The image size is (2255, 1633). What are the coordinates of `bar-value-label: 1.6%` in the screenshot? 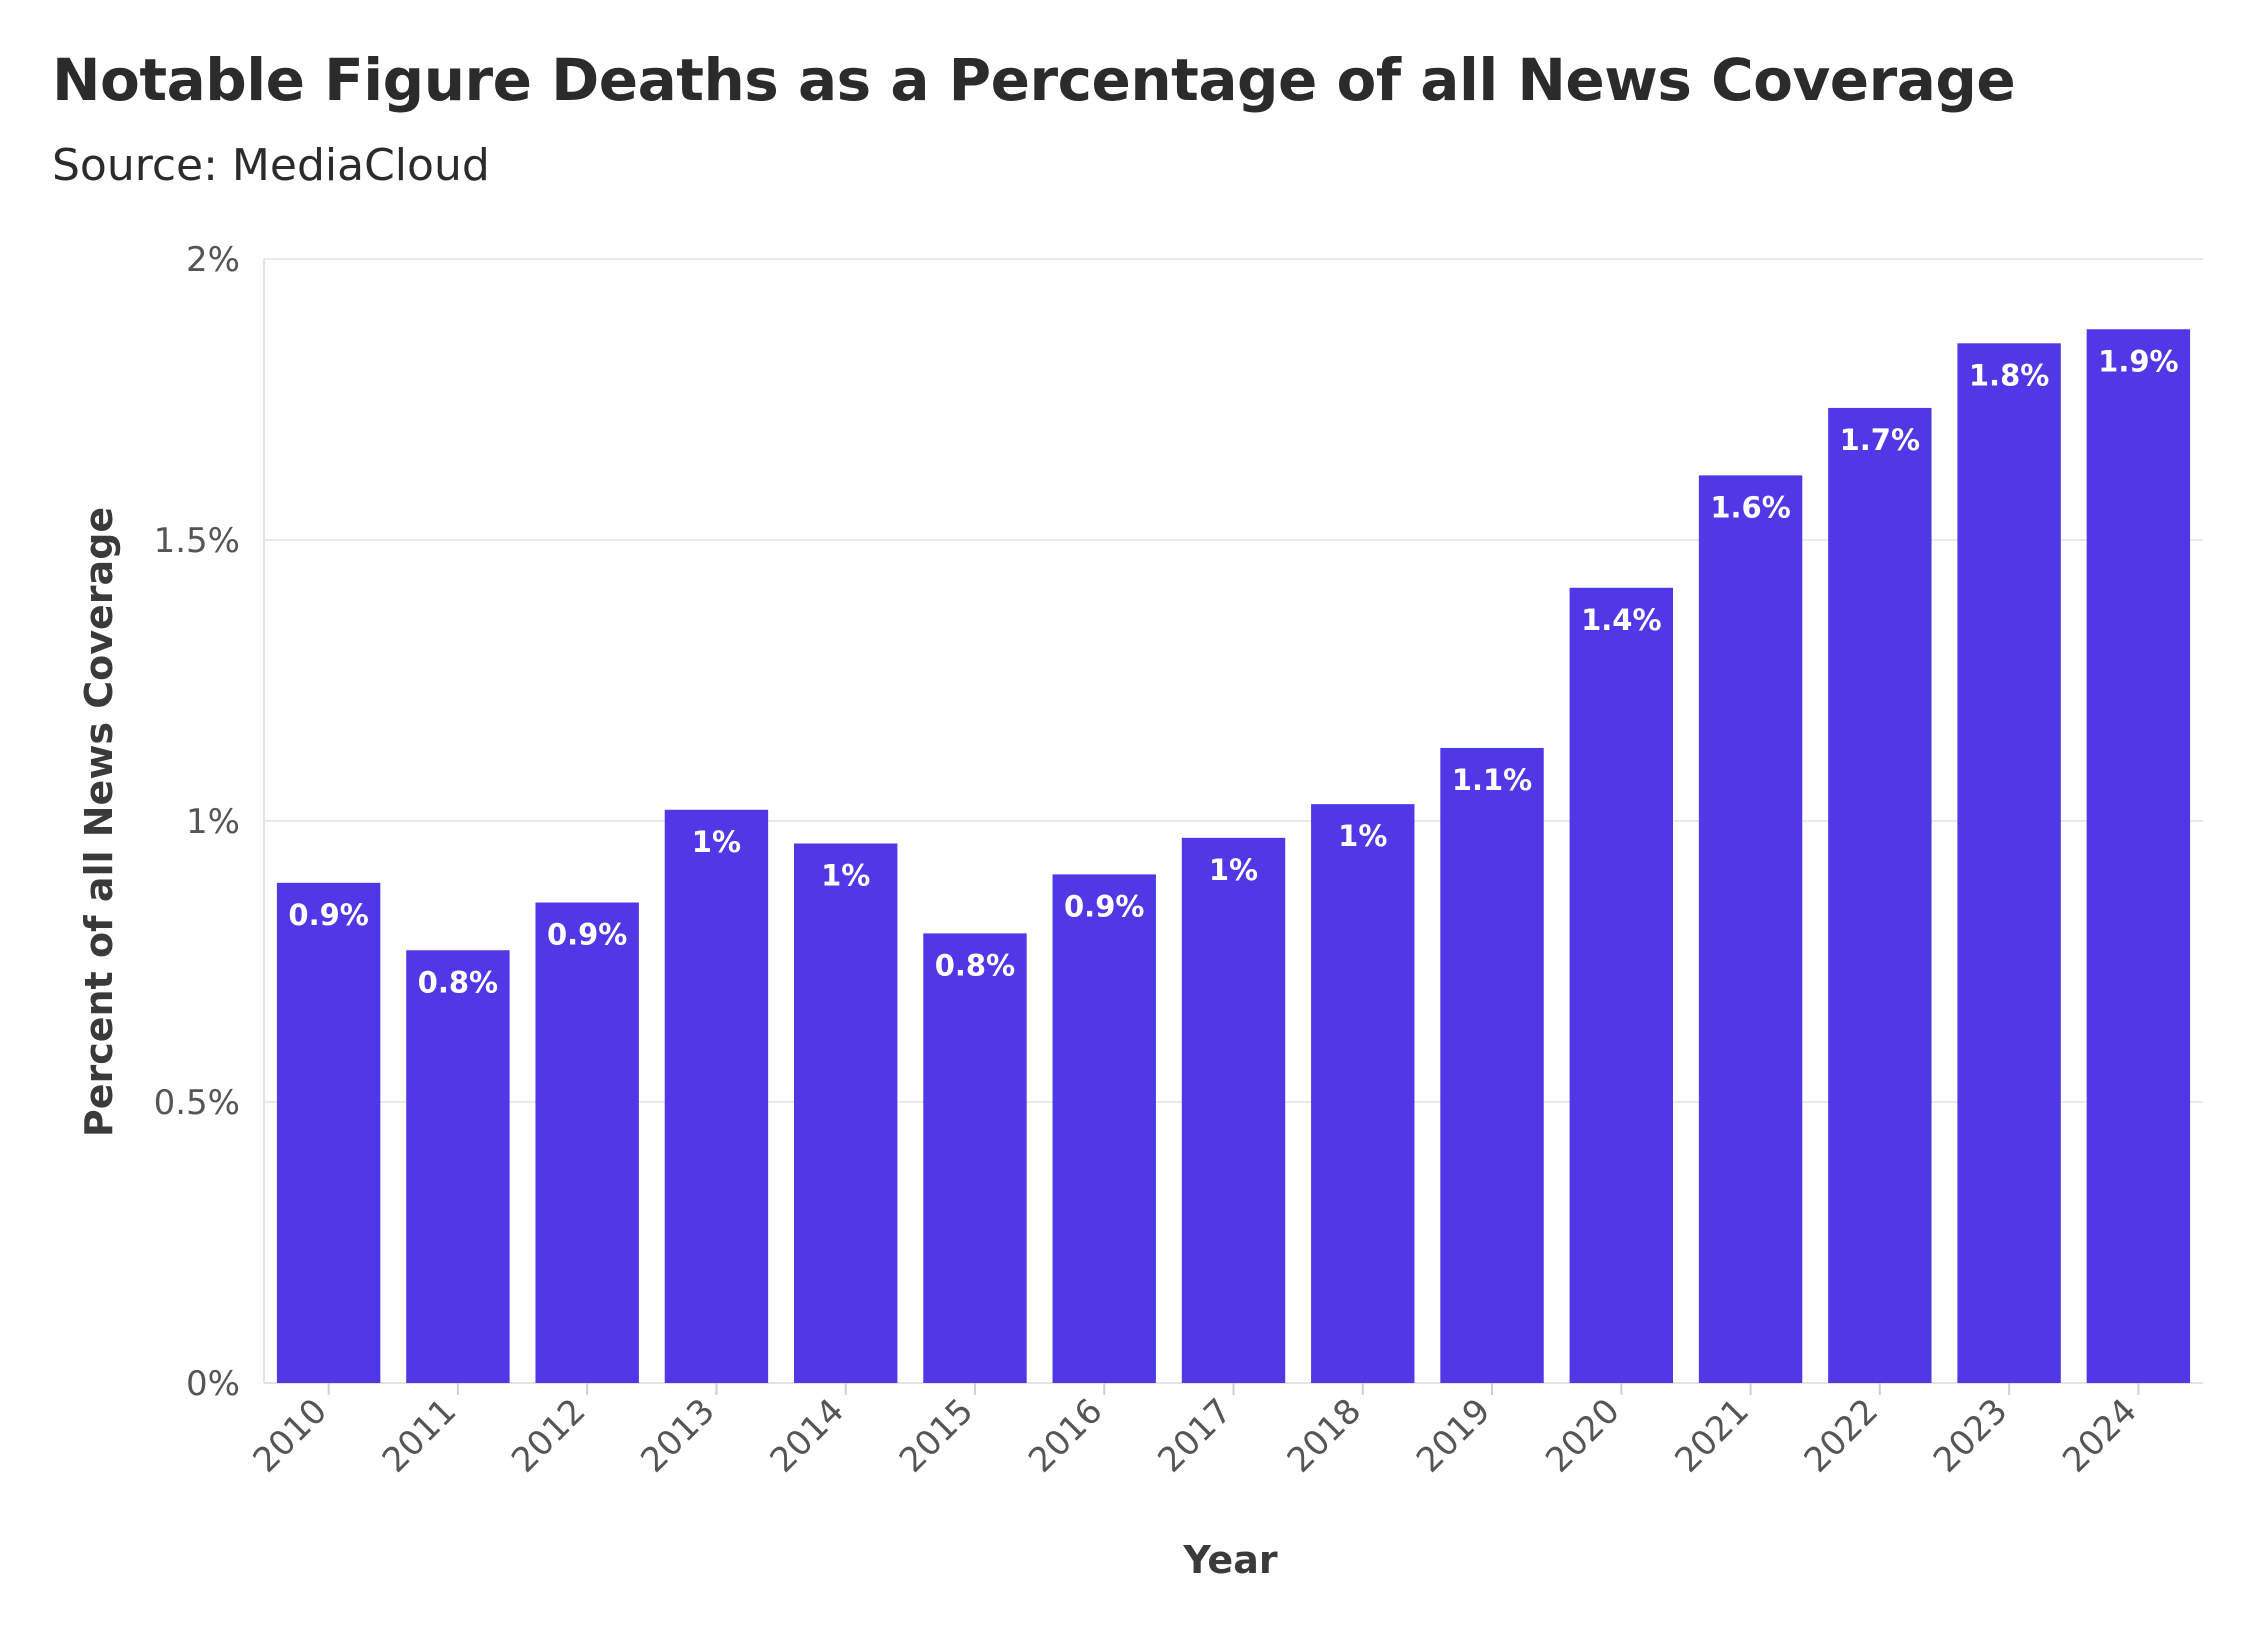 It's located at (1750, 507).